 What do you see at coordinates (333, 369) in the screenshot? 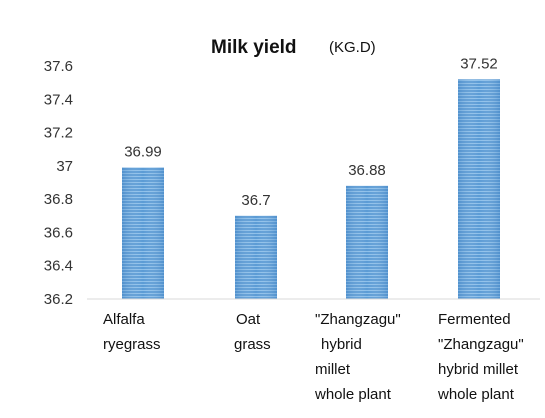
I see `category-label-line: millet` at bounding box center [333, 369].